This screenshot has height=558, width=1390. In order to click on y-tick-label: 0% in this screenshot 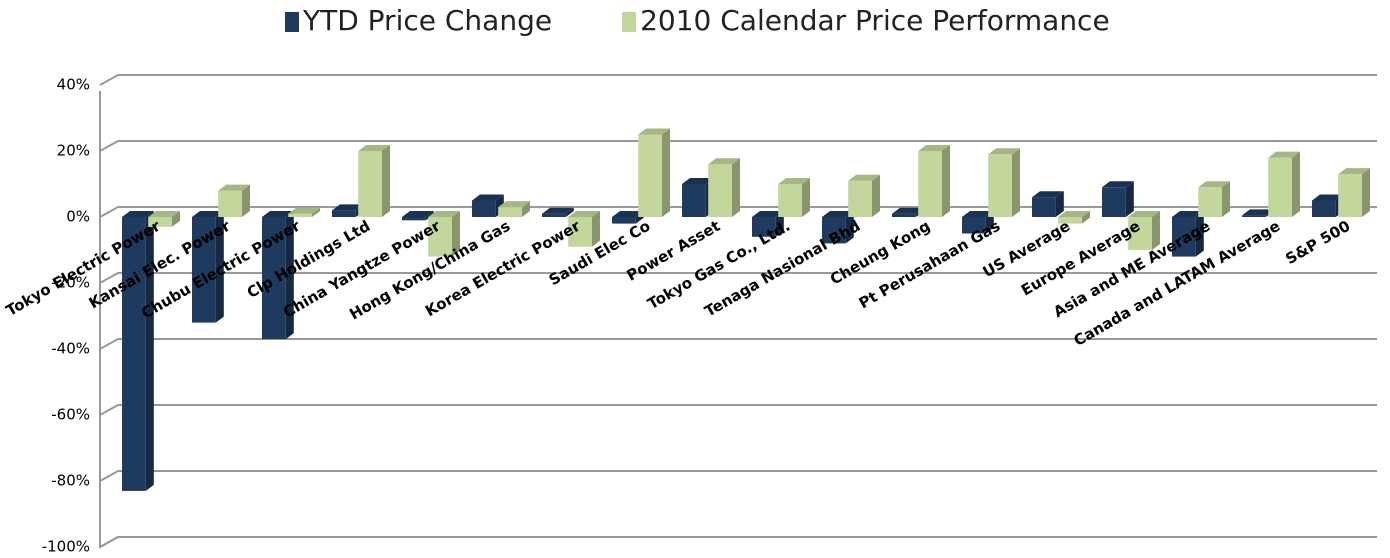, I will do `click(78, 217)`.